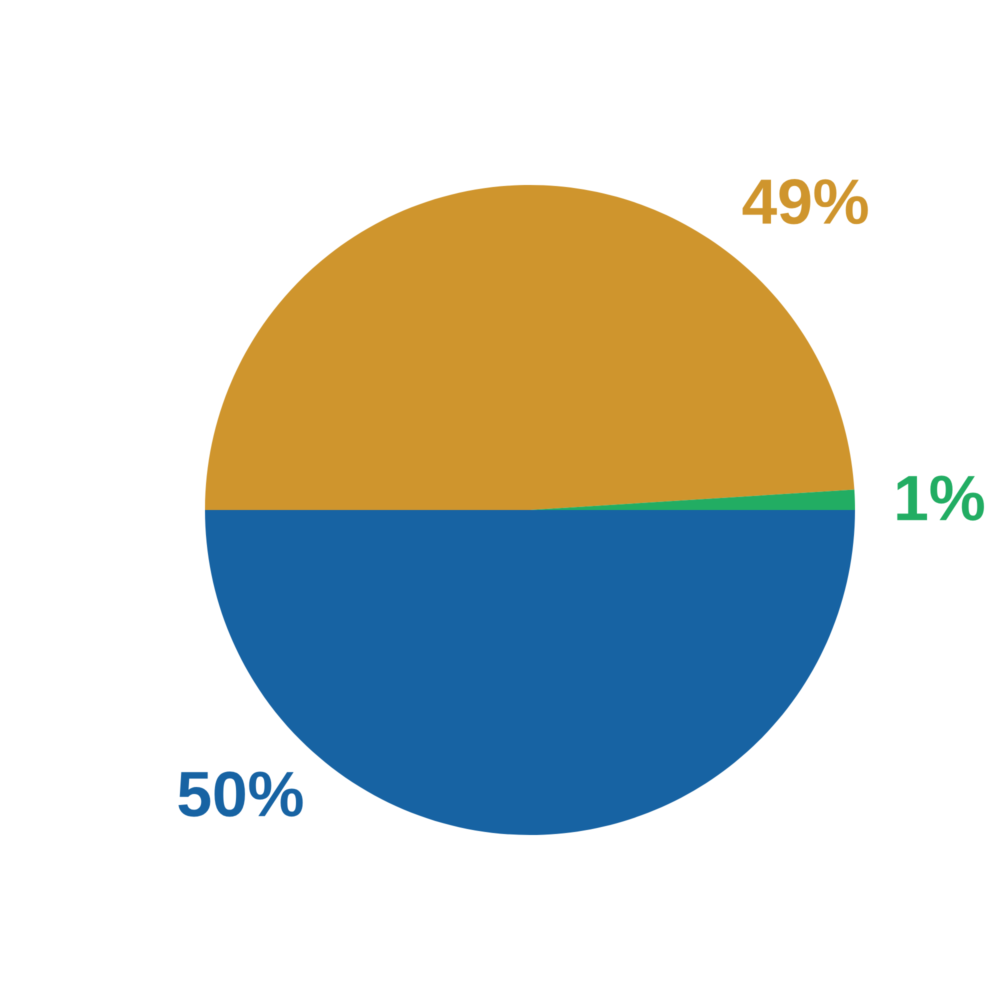 The width and height of the screenshot is (1000, 1000). I want to click on data-label: 49%, so click(805, 201).